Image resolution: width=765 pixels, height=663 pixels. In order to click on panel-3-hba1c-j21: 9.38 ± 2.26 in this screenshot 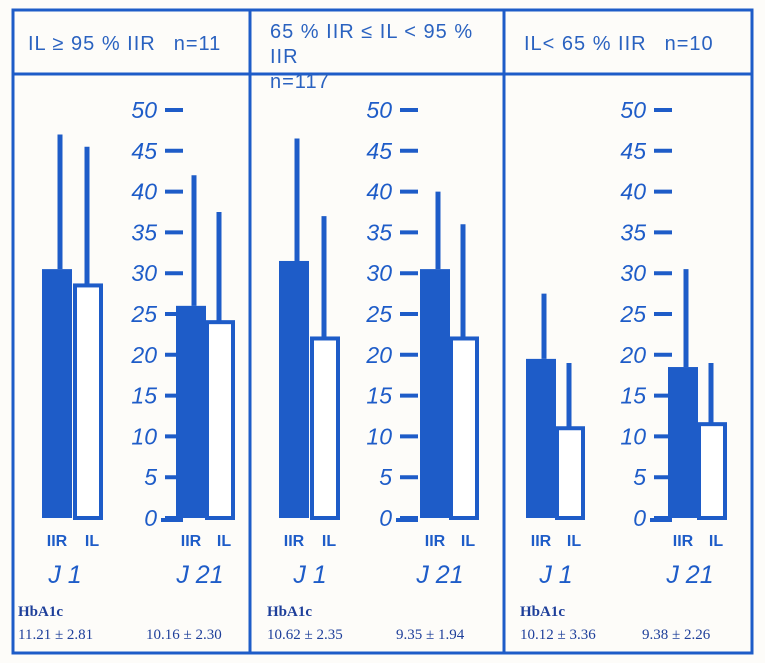, I will do `click(676, 635)`.